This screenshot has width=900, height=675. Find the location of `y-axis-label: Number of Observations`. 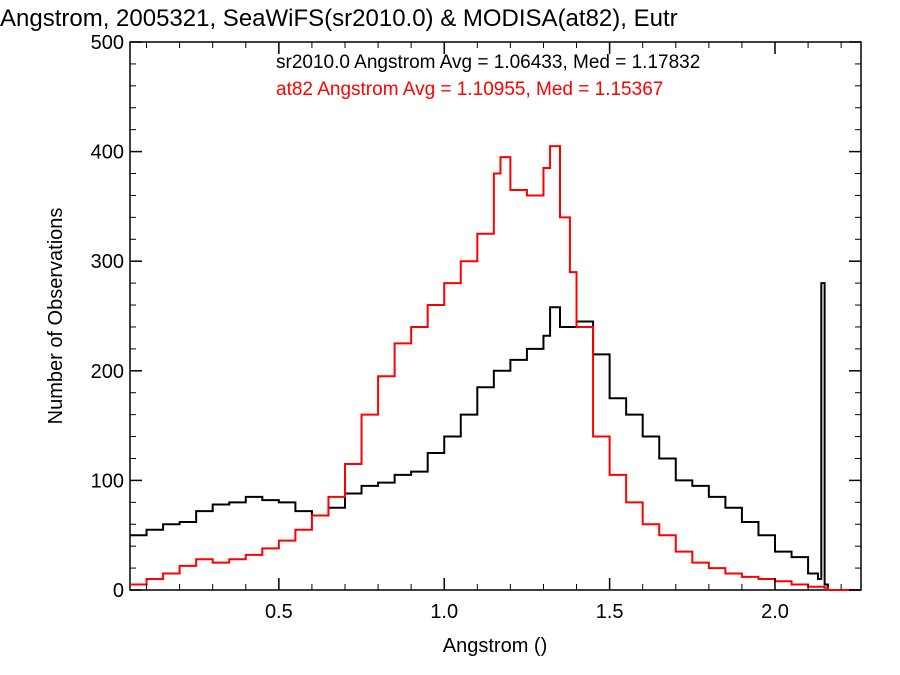

y-axis-label: Number of Observations is located at coordinates (56, 316).